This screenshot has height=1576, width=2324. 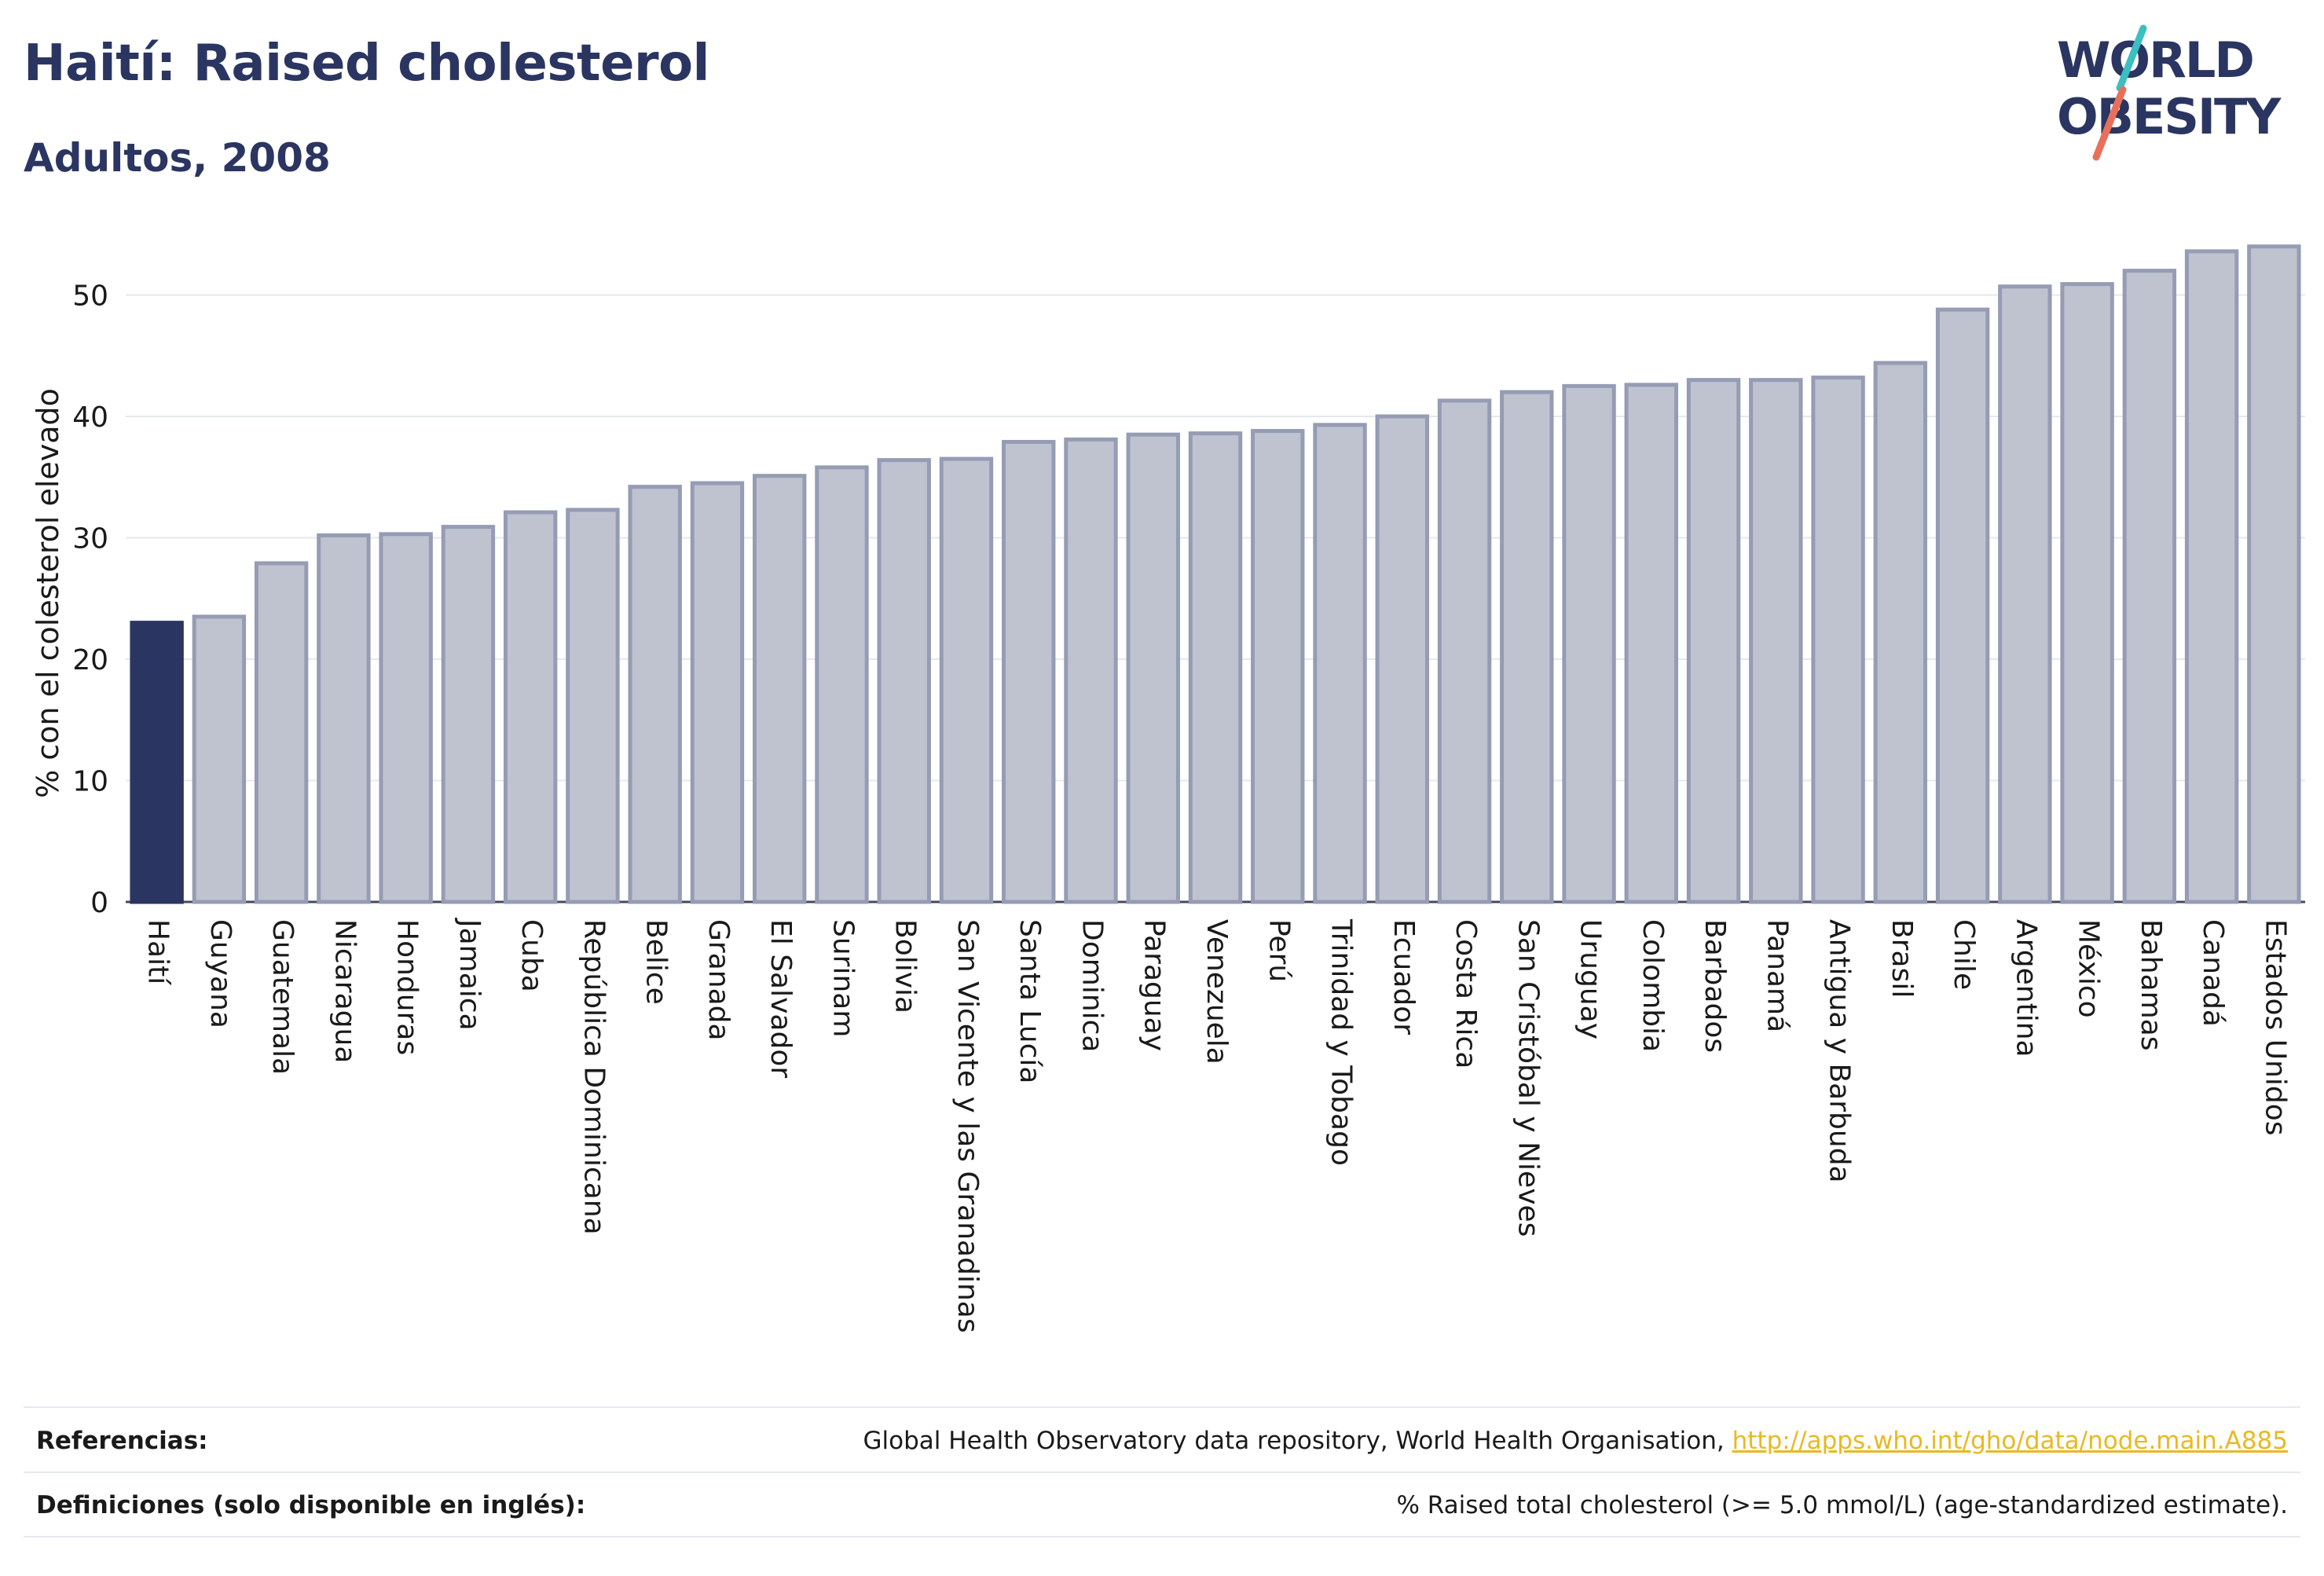 What do you see at coordinates (158, 952) in the screenshot?
I see `x-tick-label: Haití` at bounding box center [158, 952].